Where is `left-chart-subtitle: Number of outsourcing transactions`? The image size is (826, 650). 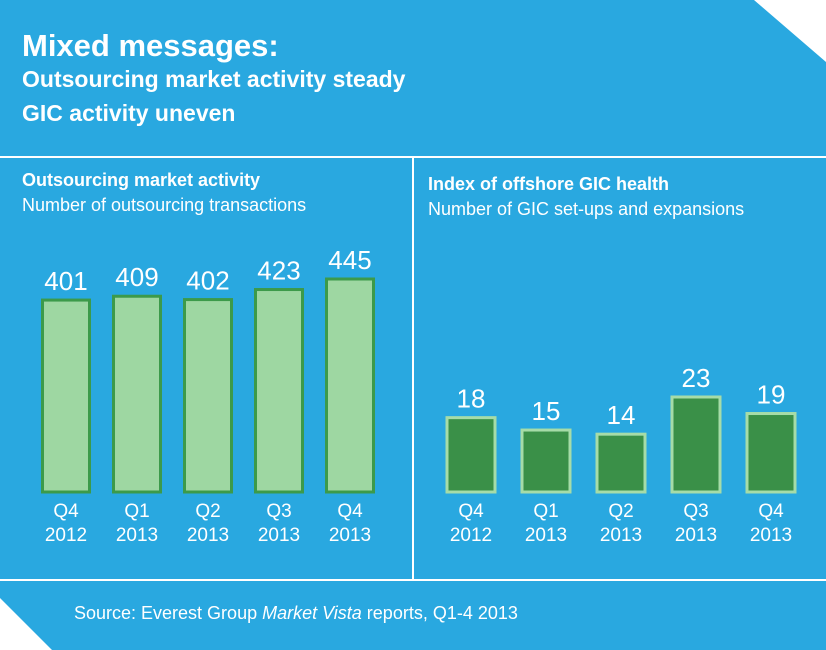
left-chart-subtitle: Number of outsourcing transactions is located at coordinates (164, 205).